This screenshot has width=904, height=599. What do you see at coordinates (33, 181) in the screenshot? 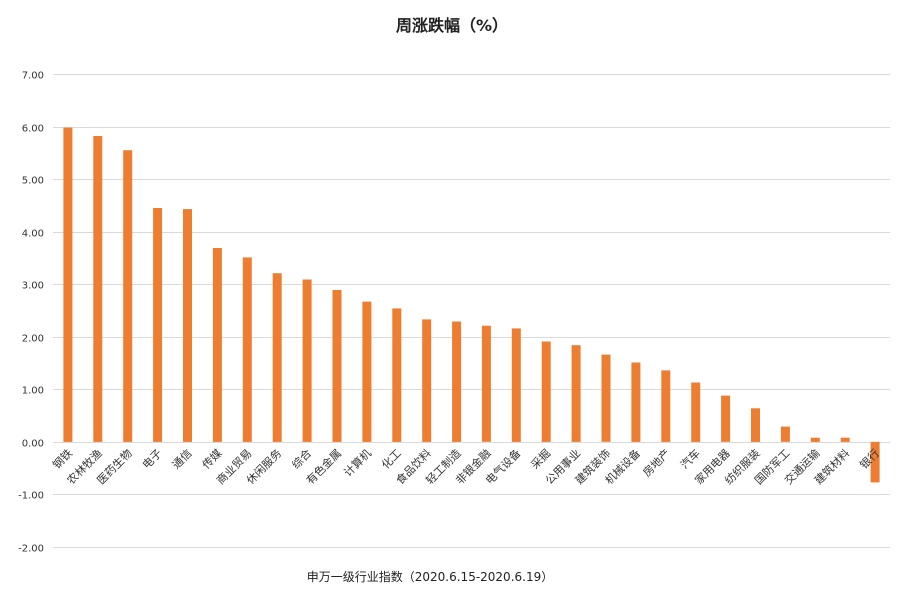
I see `y-tick-label: 5.00` at bounding box center [33, 181].